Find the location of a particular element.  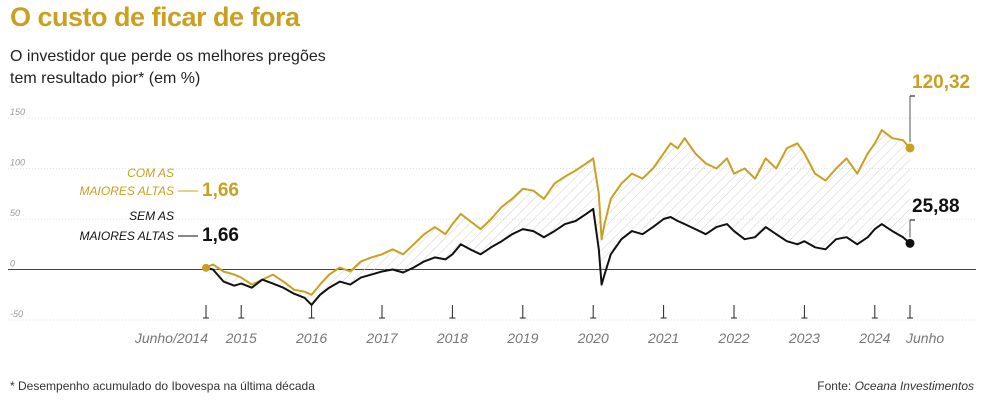

x-tick-label: 2017 is located at coordinates (381, 338).